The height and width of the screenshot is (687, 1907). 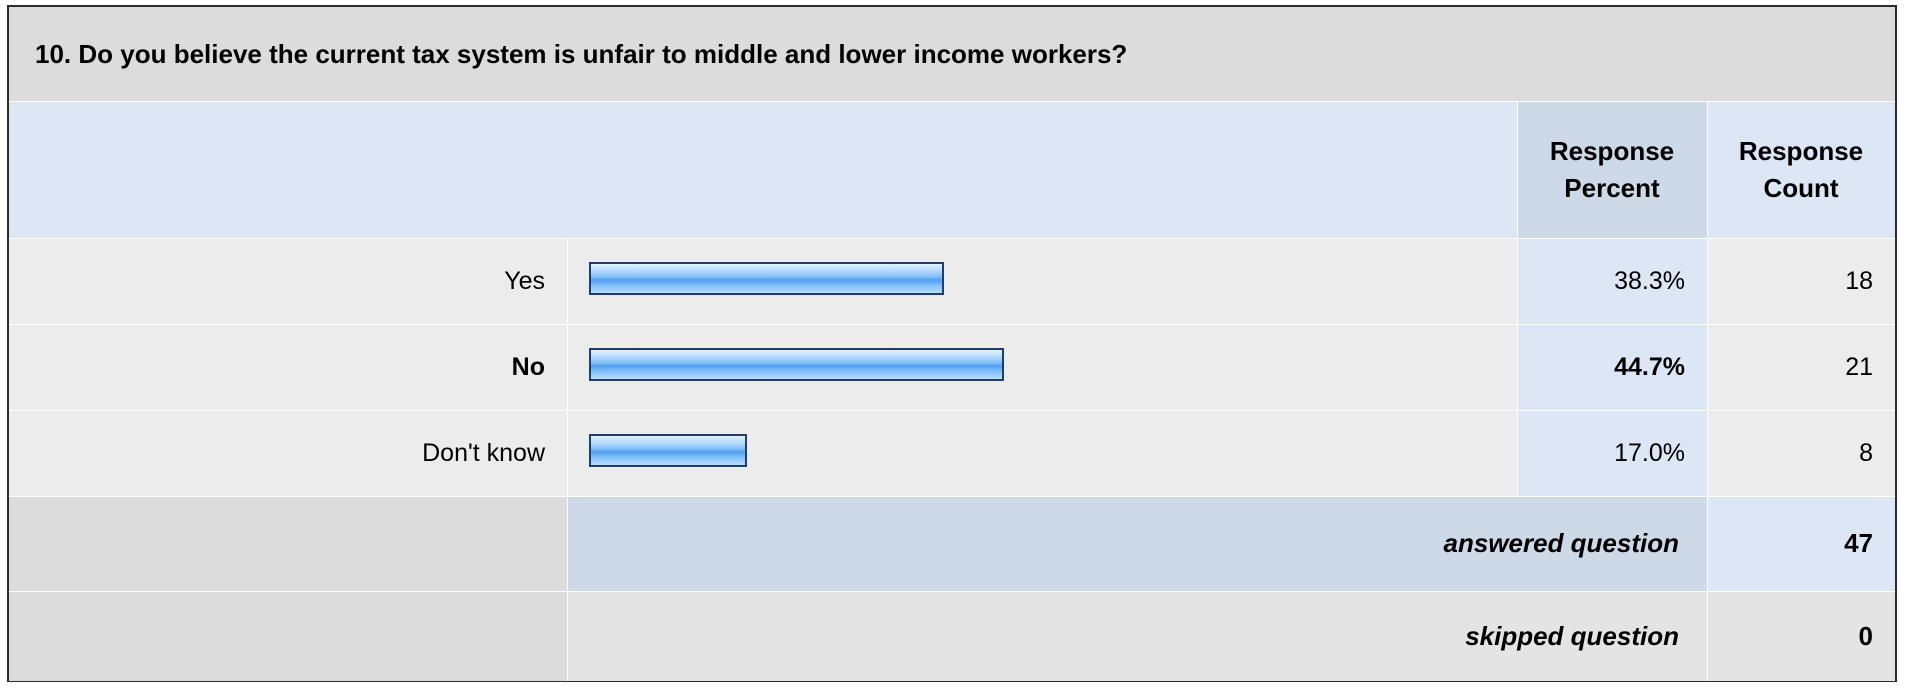 What do you see at coordinates (1612, 281) in the screenshot?
I see `response-percent: 38.3%` at bounding box center [1612, 281].